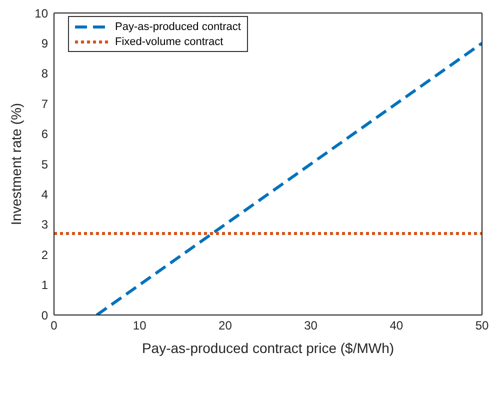 The image size is (489, 403). Describe the element at coordinates (44, 164) in the screenshot. I see `y-tick-label: 5` at that location.